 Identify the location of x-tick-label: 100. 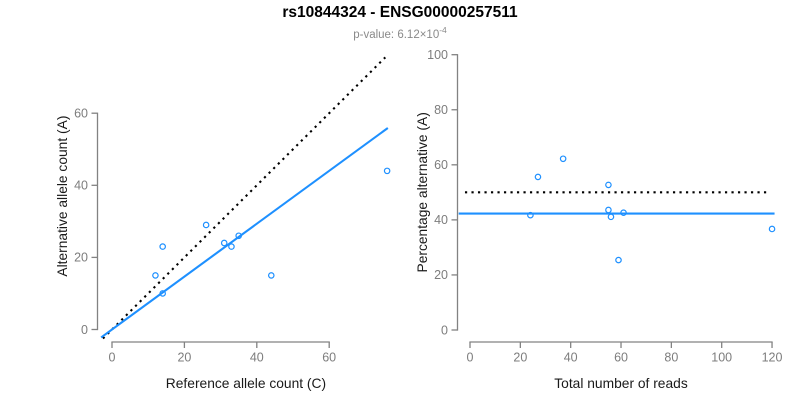
(721, 358).